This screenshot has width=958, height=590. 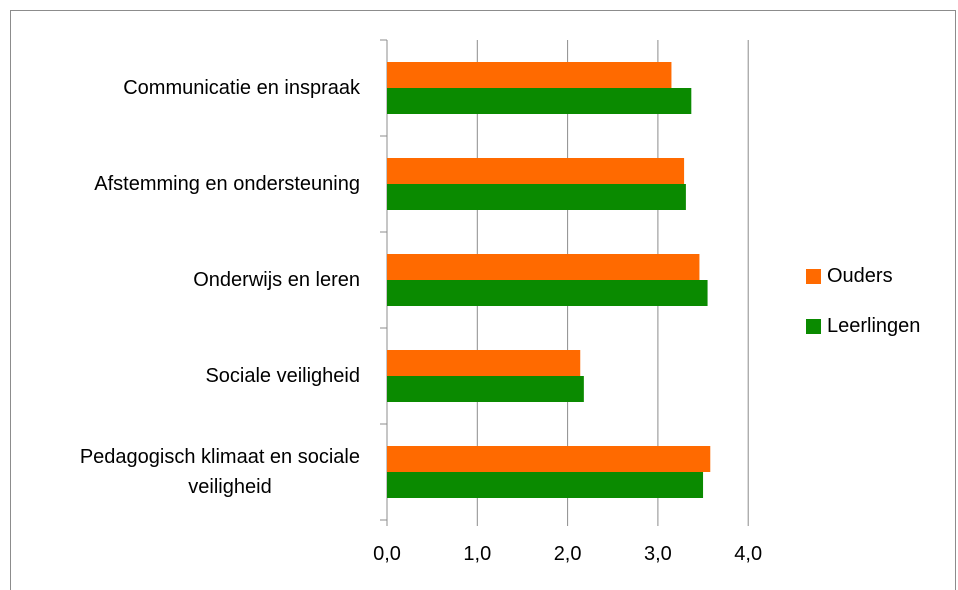 I want to click on legend-label-ouders: Ouders, so click(x=860, y=276).